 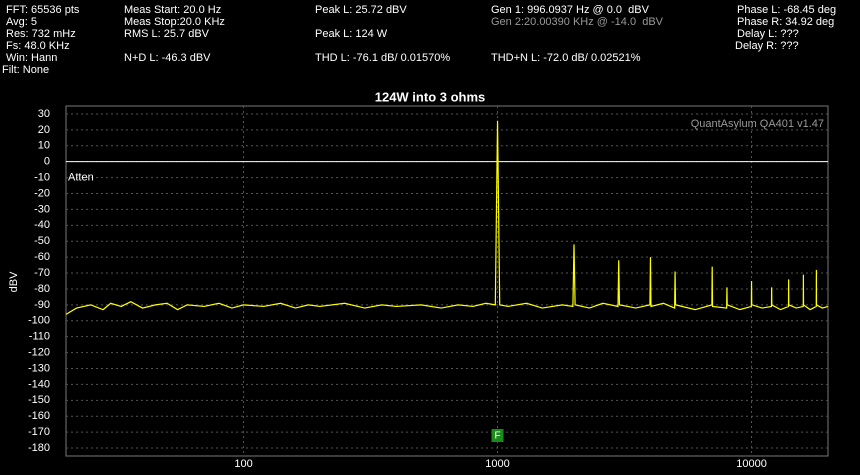 I want to click on readout: Filt: None, so click(x=25, y=70).